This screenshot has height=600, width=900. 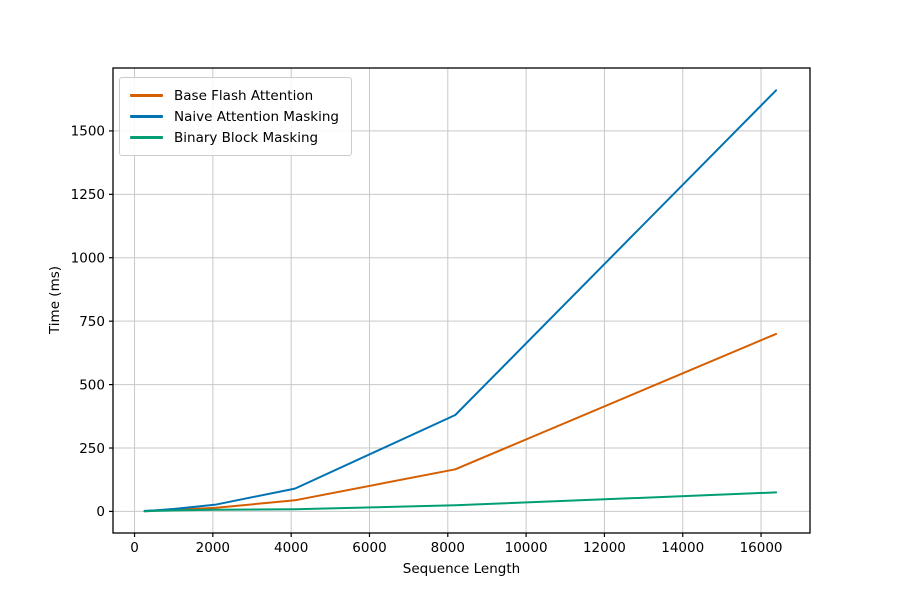 I want to click on x-tick-label: 16000, so click(x=761, y=548).